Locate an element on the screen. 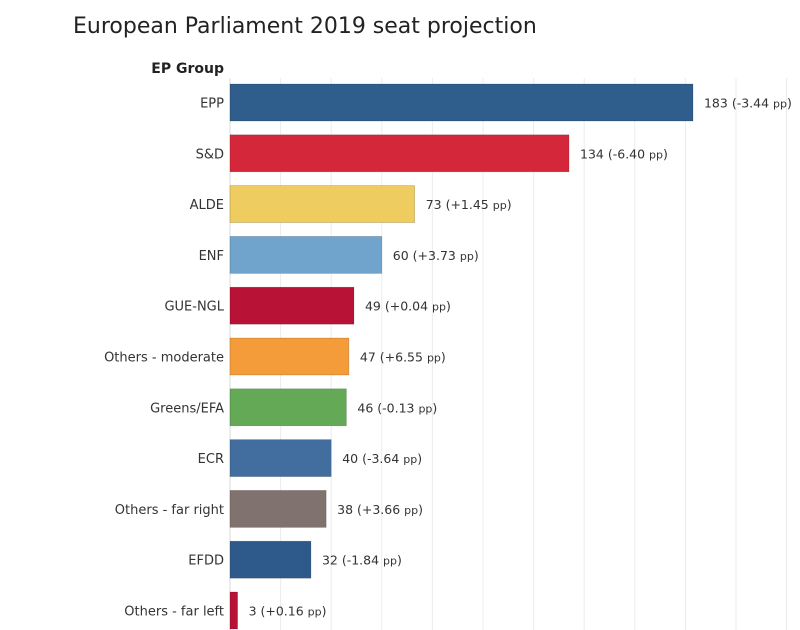 This screenshot has height=630, width=800. category-label: Others - far right is located at coordinates (169, 510).